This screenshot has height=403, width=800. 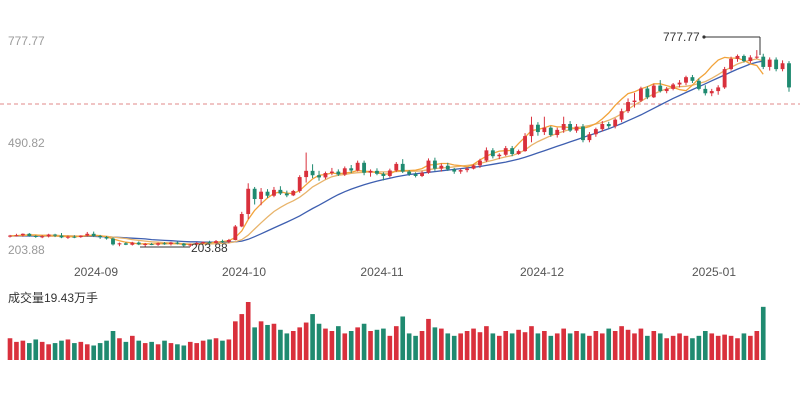 I want to click on high-annotation: 777.77, so click(x=712, y=42).